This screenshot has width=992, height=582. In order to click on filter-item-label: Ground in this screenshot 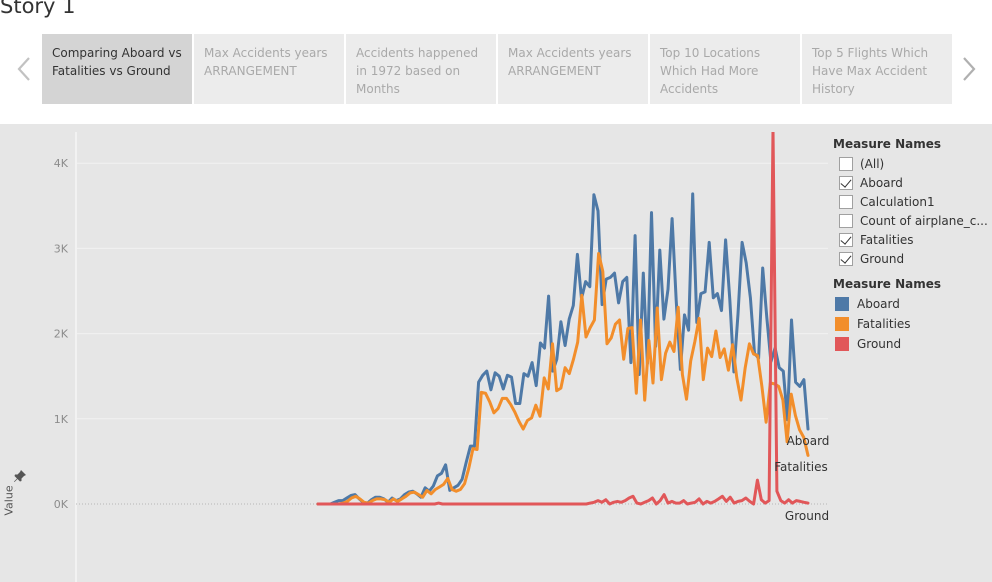, I will do `click(882, 258)`.